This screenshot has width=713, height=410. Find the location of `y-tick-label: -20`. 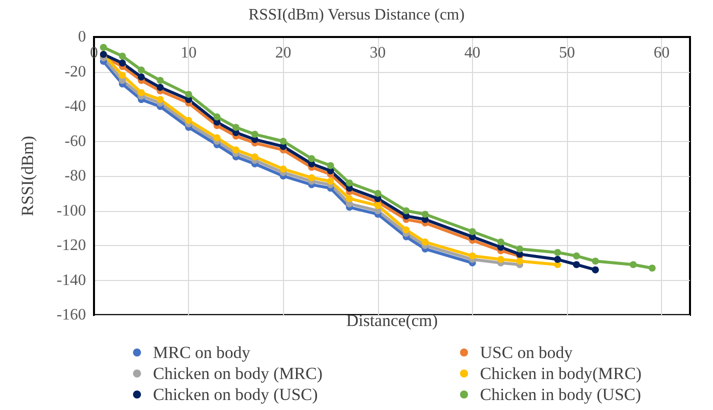

y-tick-label: -20 is located at coordinates (75, 71).